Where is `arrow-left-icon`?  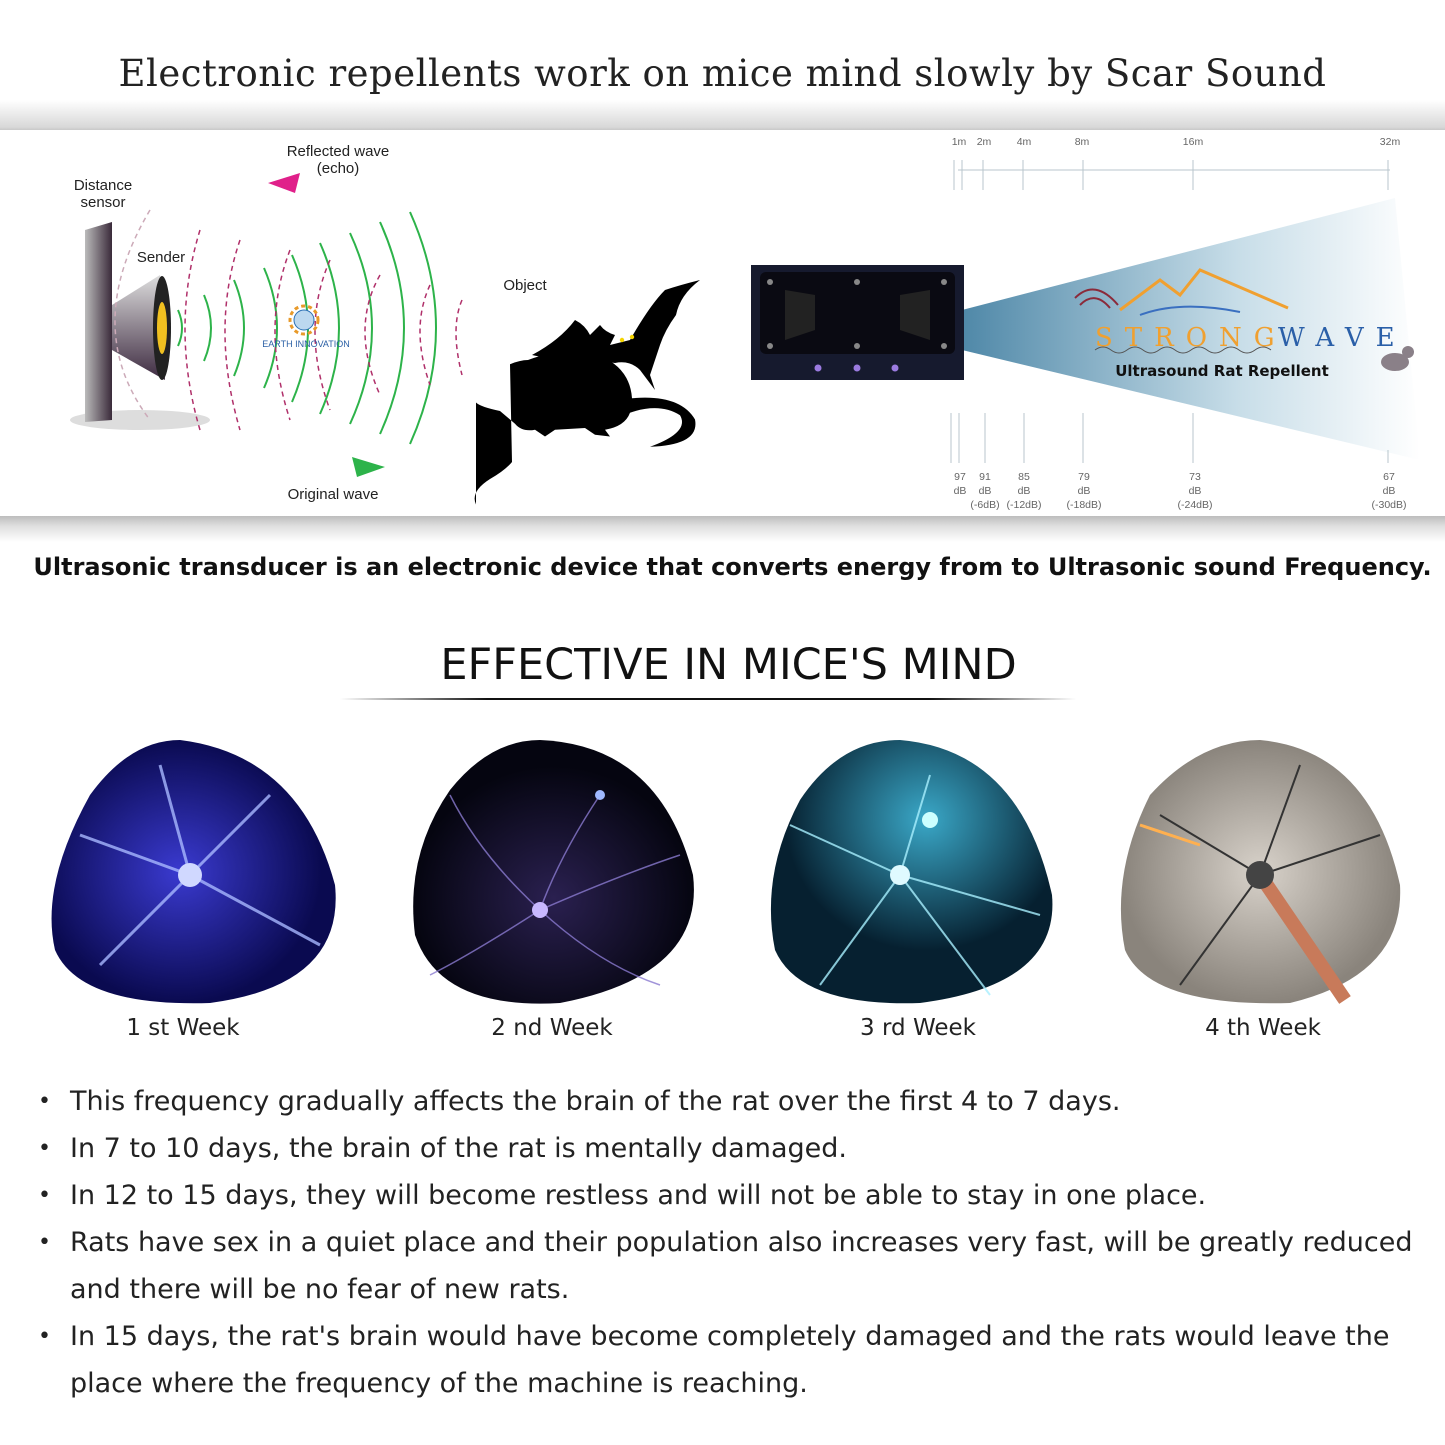 arrow-left-icon is located at coordinates (284, 183).